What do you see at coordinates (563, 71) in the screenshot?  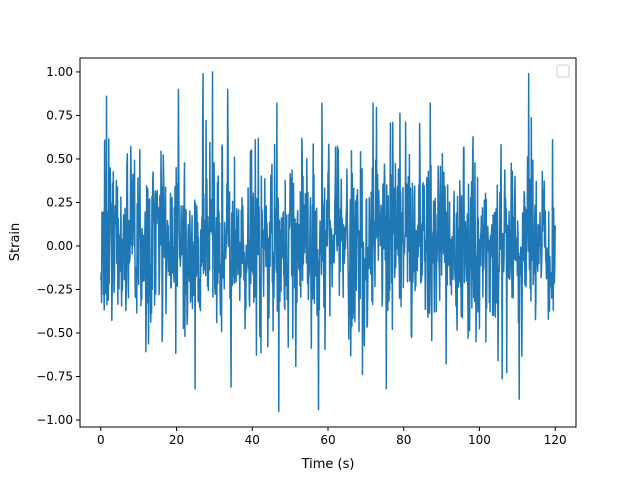 I see `legend-box` at bounding box center [563, 71].